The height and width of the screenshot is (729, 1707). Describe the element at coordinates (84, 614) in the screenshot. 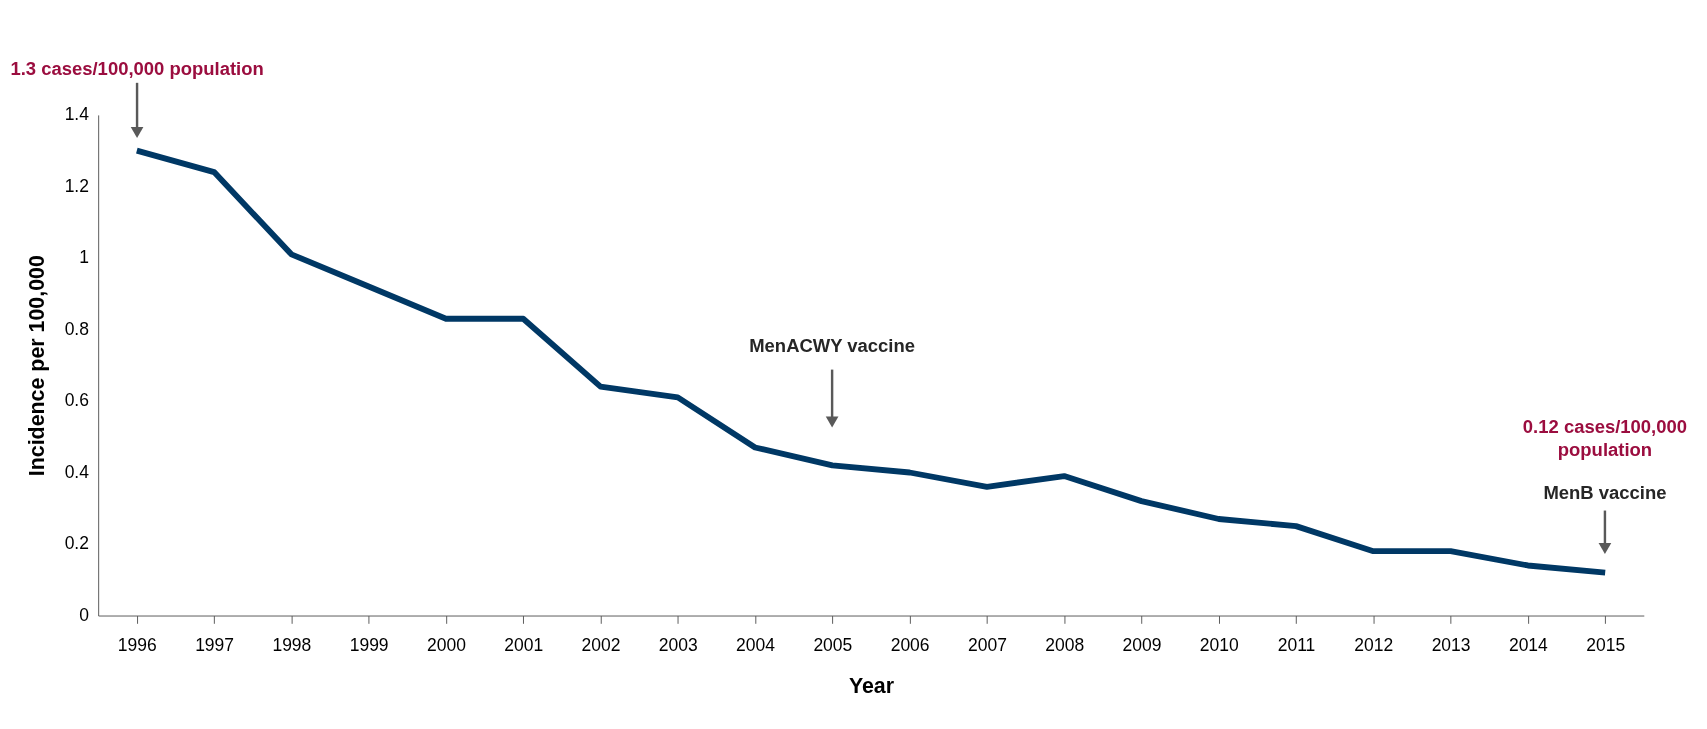

I see `y-tick-label: 0` at that location.